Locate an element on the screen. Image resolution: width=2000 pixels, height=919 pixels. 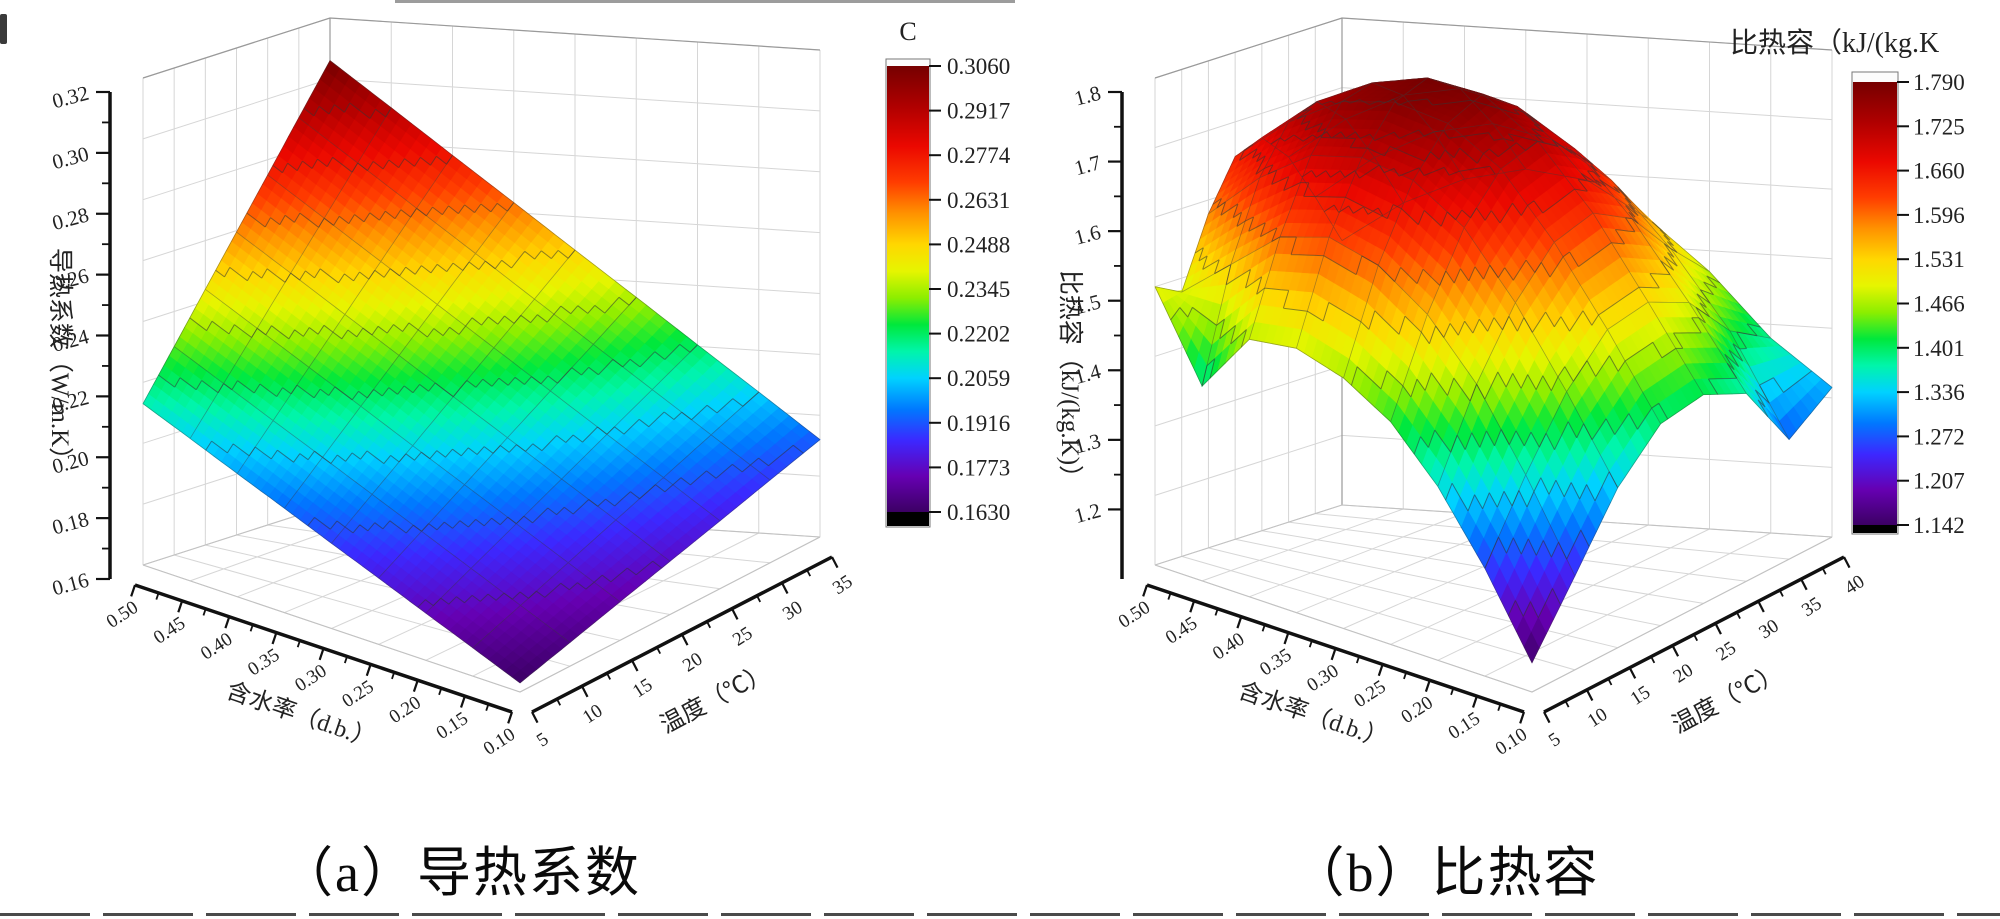
colorbar-label: 1.660 is located at coordinates (1939, 171).